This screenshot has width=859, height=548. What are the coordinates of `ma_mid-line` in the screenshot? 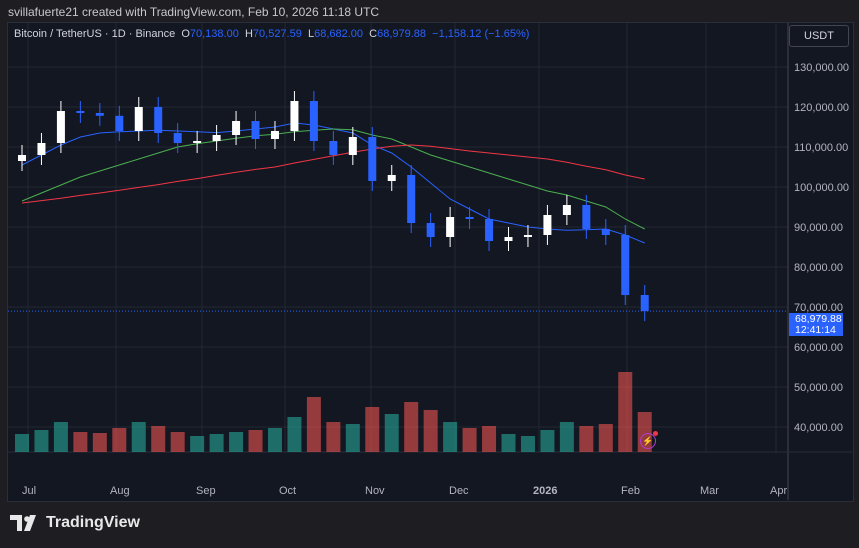 It's located at (333, 179).